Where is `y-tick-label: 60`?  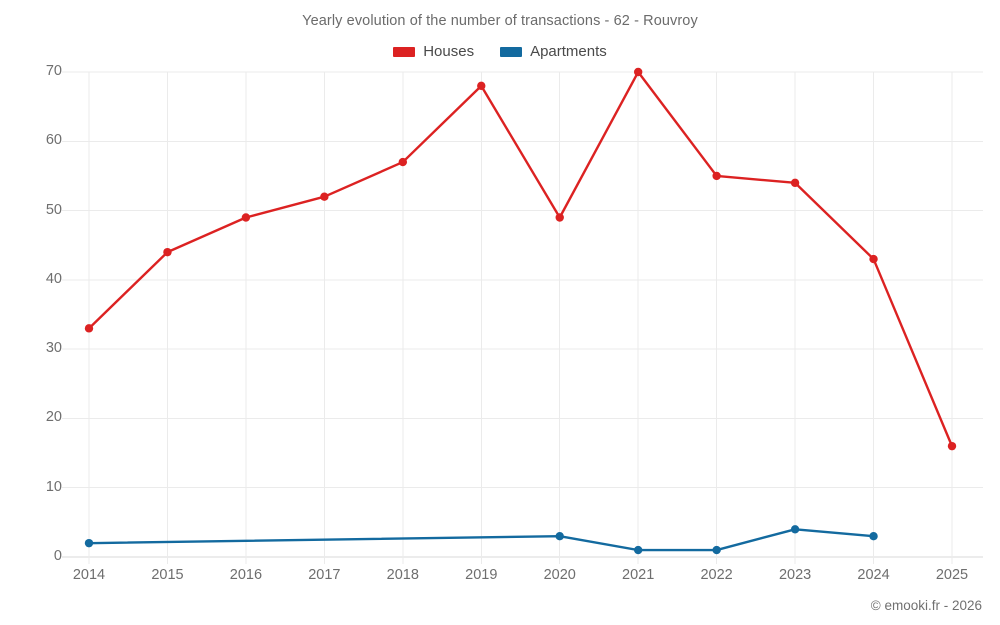
y-tick-label: 60 is located at coordinates (53, 140).